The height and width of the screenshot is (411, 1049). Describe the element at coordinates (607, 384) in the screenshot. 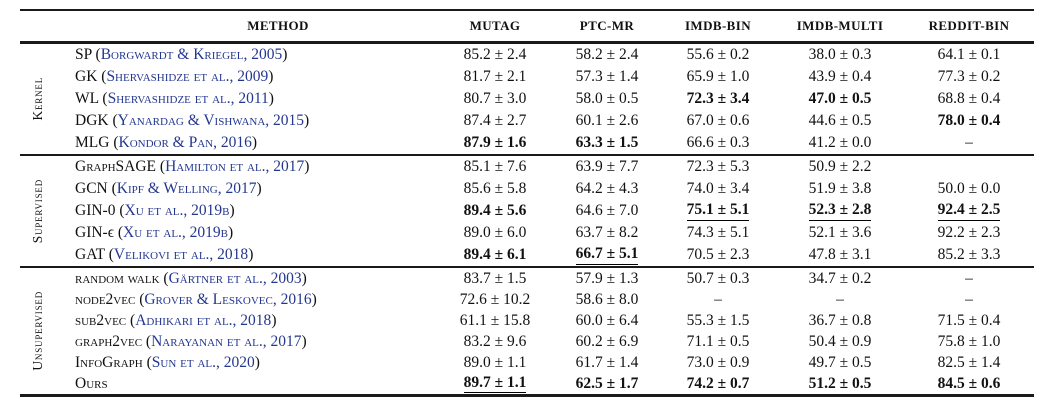

I see `result-cell: 62.5 ± 1.7` at that location.